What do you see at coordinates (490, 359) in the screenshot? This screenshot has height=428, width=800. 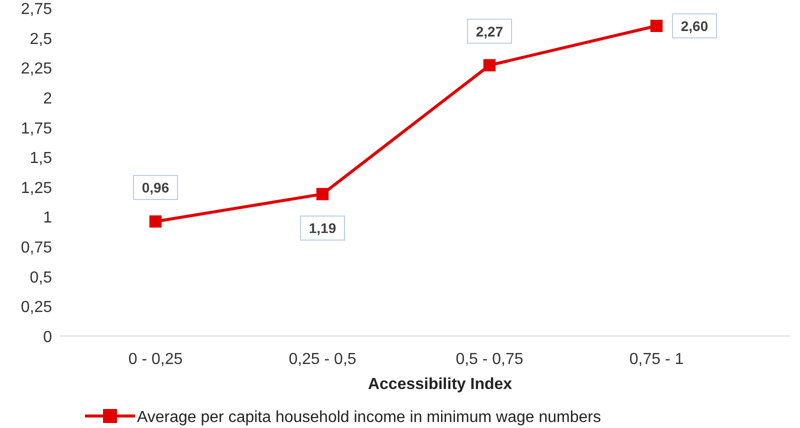 I see `x-tick-label: 0,5 - 0,75` at bounding box center [490, 359].